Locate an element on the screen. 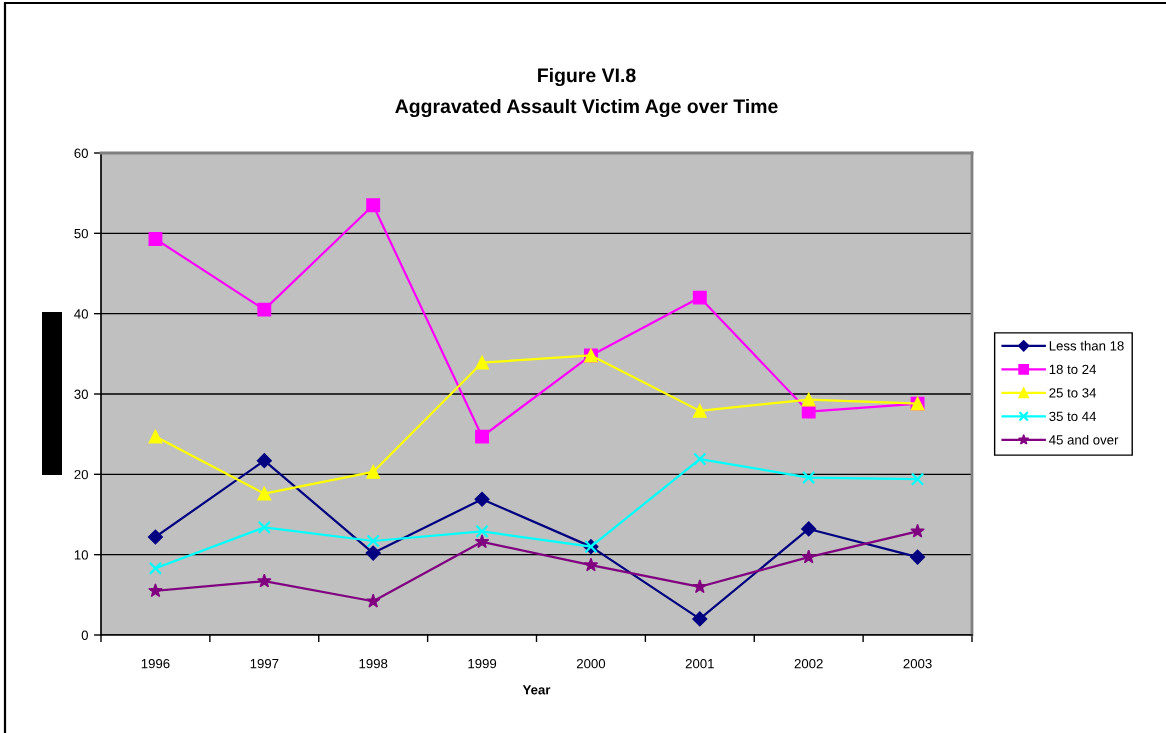 The image size is (1166, 733). chart-title: Figure VI.8 is located at coordinates (587, 77).